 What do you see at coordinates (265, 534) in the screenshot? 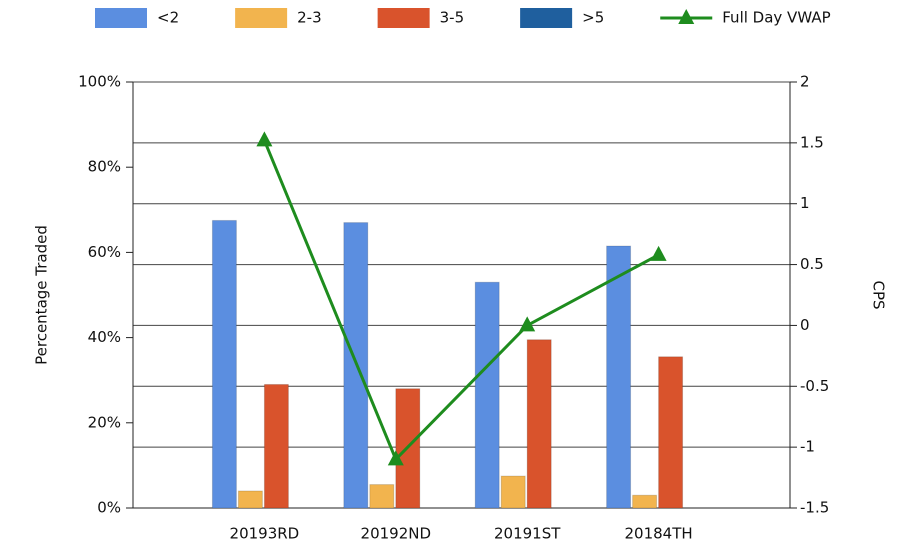
I see `x-tick-label: 20193RD` at bounding box center [265, 534].